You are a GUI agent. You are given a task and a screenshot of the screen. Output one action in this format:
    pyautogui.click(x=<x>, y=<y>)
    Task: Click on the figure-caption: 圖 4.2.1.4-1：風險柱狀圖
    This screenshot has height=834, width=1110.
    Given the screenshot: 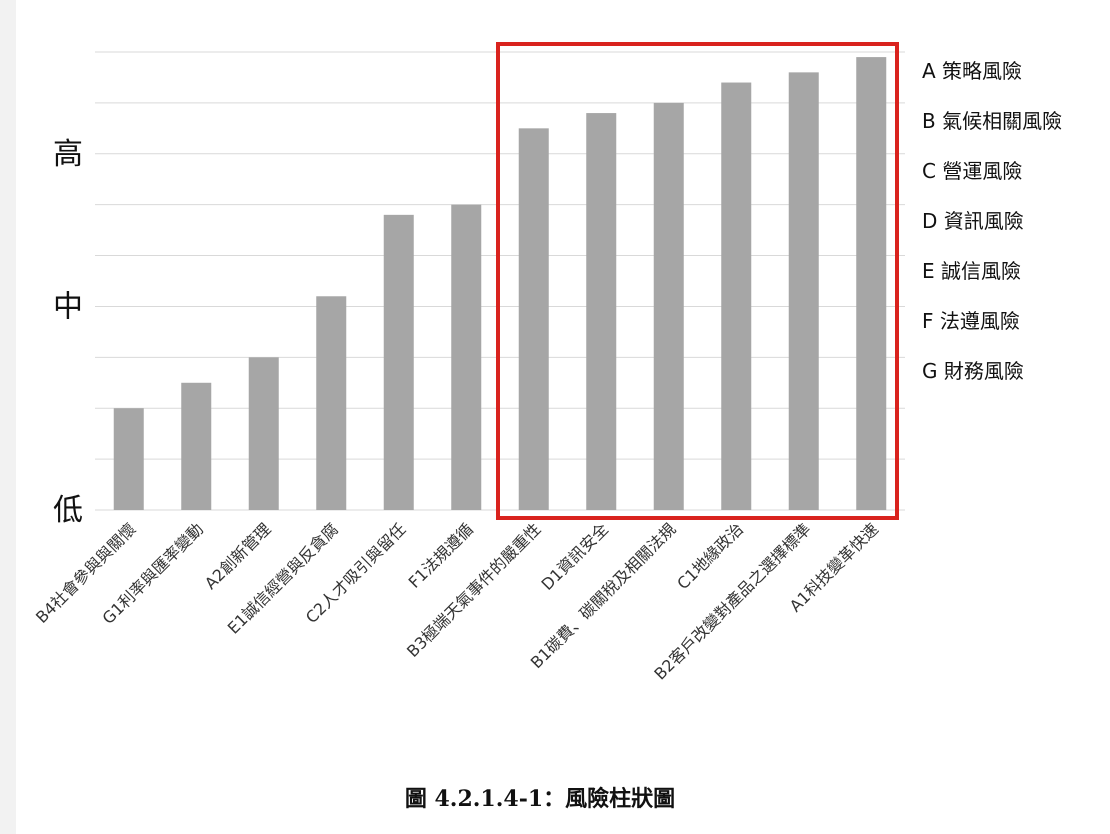 What is the action you would take?
    pyautogui.click(x=540, y=799)
    